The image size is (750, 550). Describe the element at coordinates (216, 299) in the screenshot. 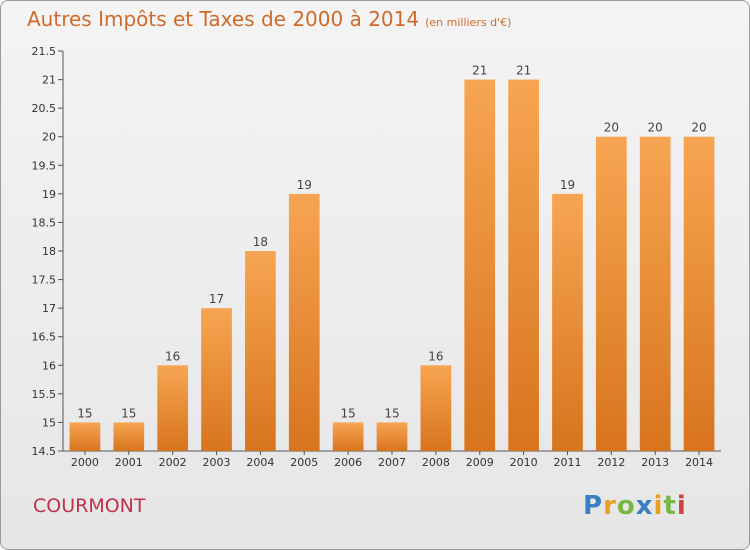

I see `data-label: 17` at that location.